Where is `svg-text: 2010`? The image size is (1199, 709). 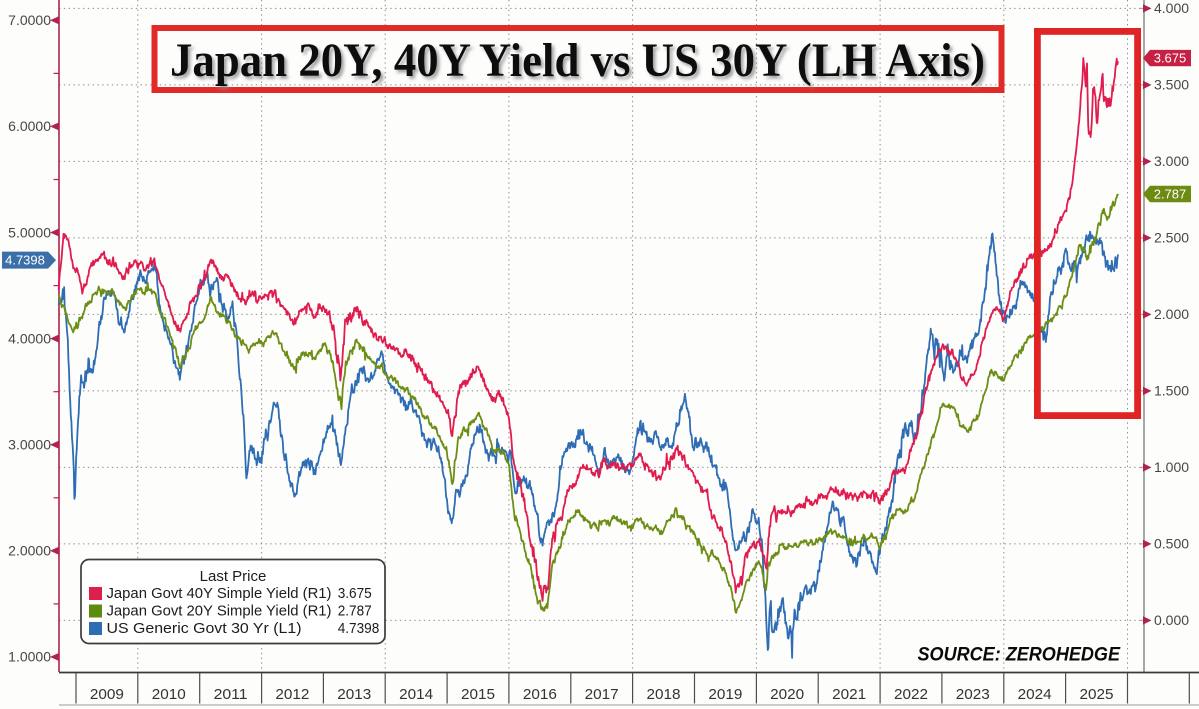
svg-text: 2010 is located at coordinates (169, 694).